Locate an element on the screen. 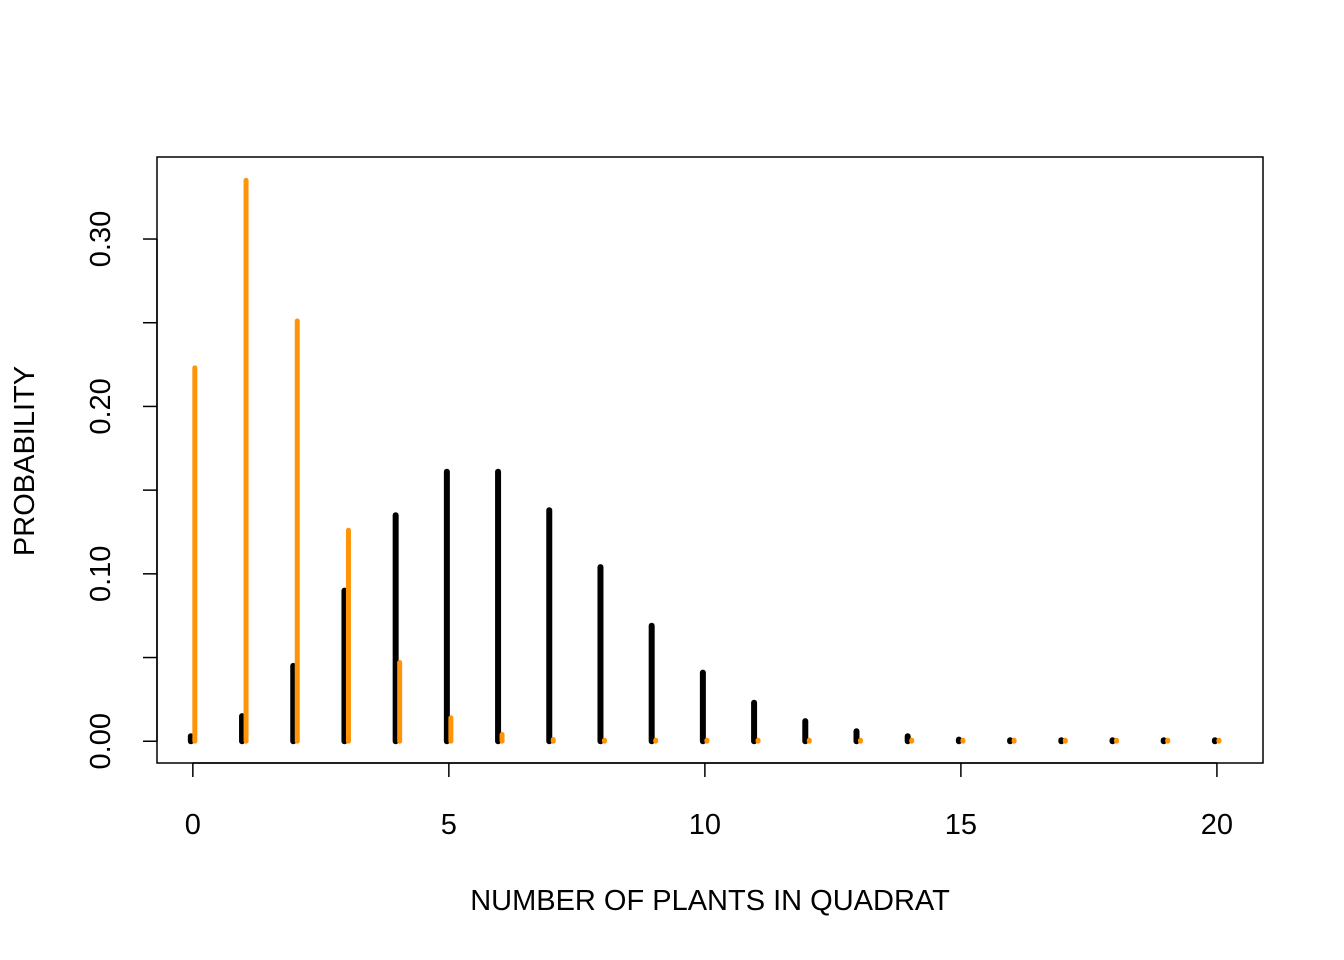 This screenshot has height=960, width=1344. x-tick-label: 15 is located at coordinates (961, 825).